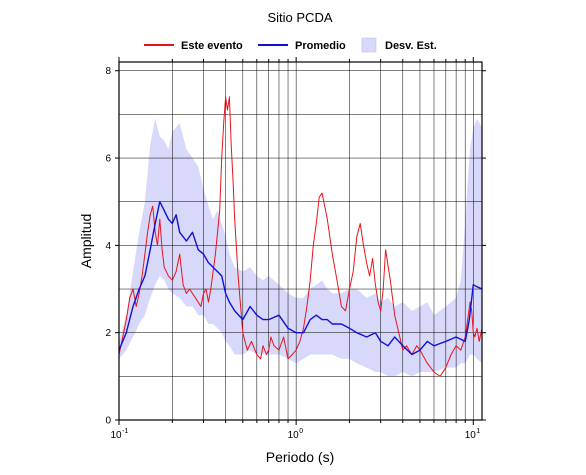 Image resolution: width=586 pixels, height=475 pixels. What do you see at coordinates (299, 17) in the screenshot?
I see `chart-title: Sitio PCDA` at bounding box center [299, 17].